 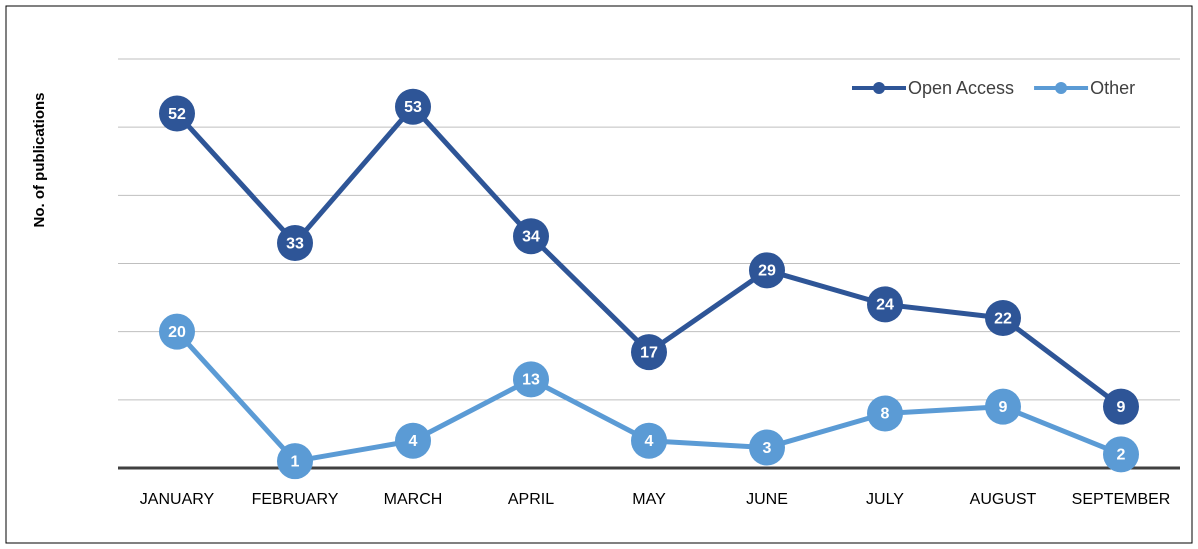 I want to click on data-label: 2, so click(x=1121, y=455).